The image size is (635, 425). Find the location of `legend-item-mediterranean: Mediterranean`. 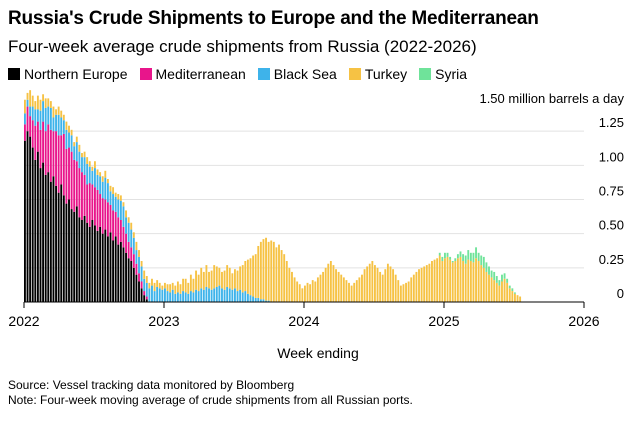

legend-item-mediterranean: Mediterranean is located at coordinates (192, 74).